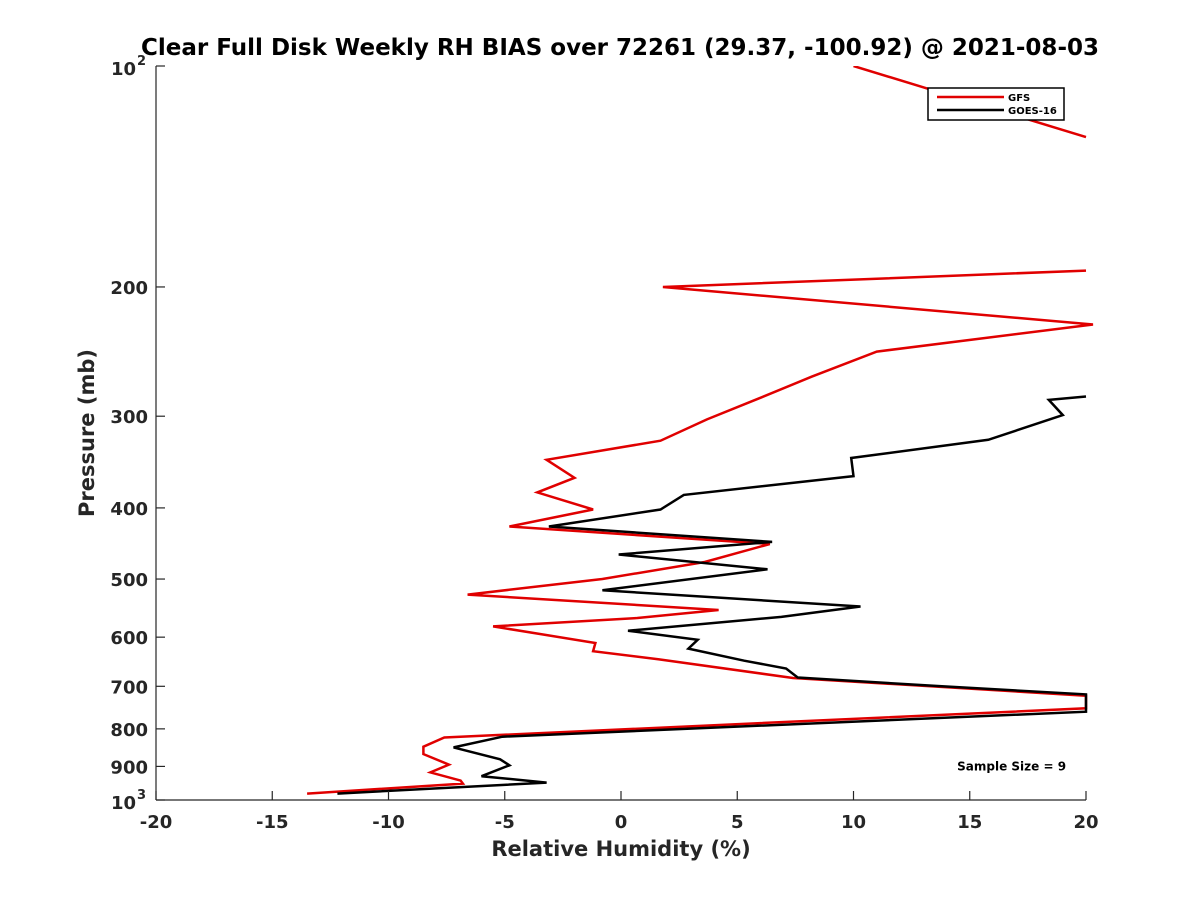  Describe the element at coordinates (129, 730) in the screenshot. I see `y-tick-label: 800` at that location.